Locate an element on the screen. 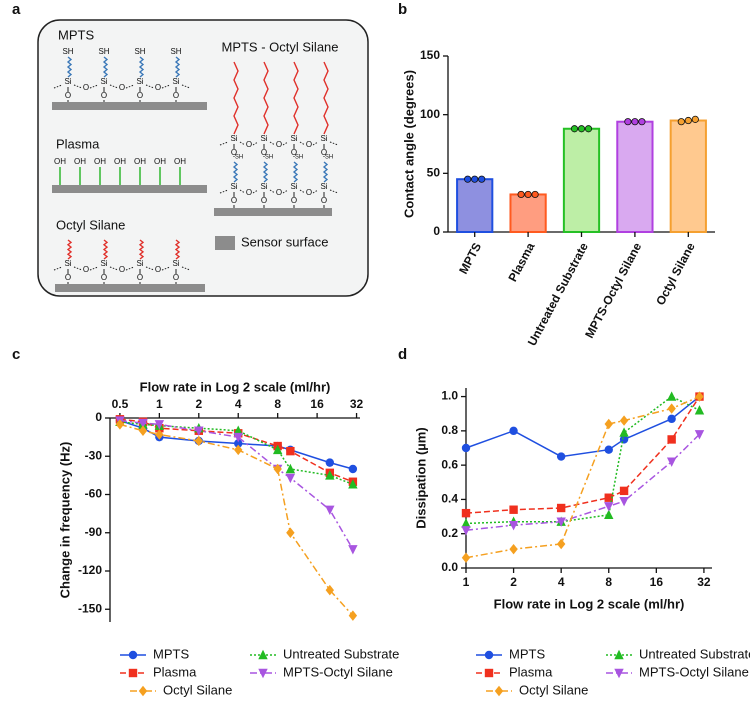 The width and height of the screenshot is (750, 708). x-tick-label: MPTS is located at coordinates (470, 258).